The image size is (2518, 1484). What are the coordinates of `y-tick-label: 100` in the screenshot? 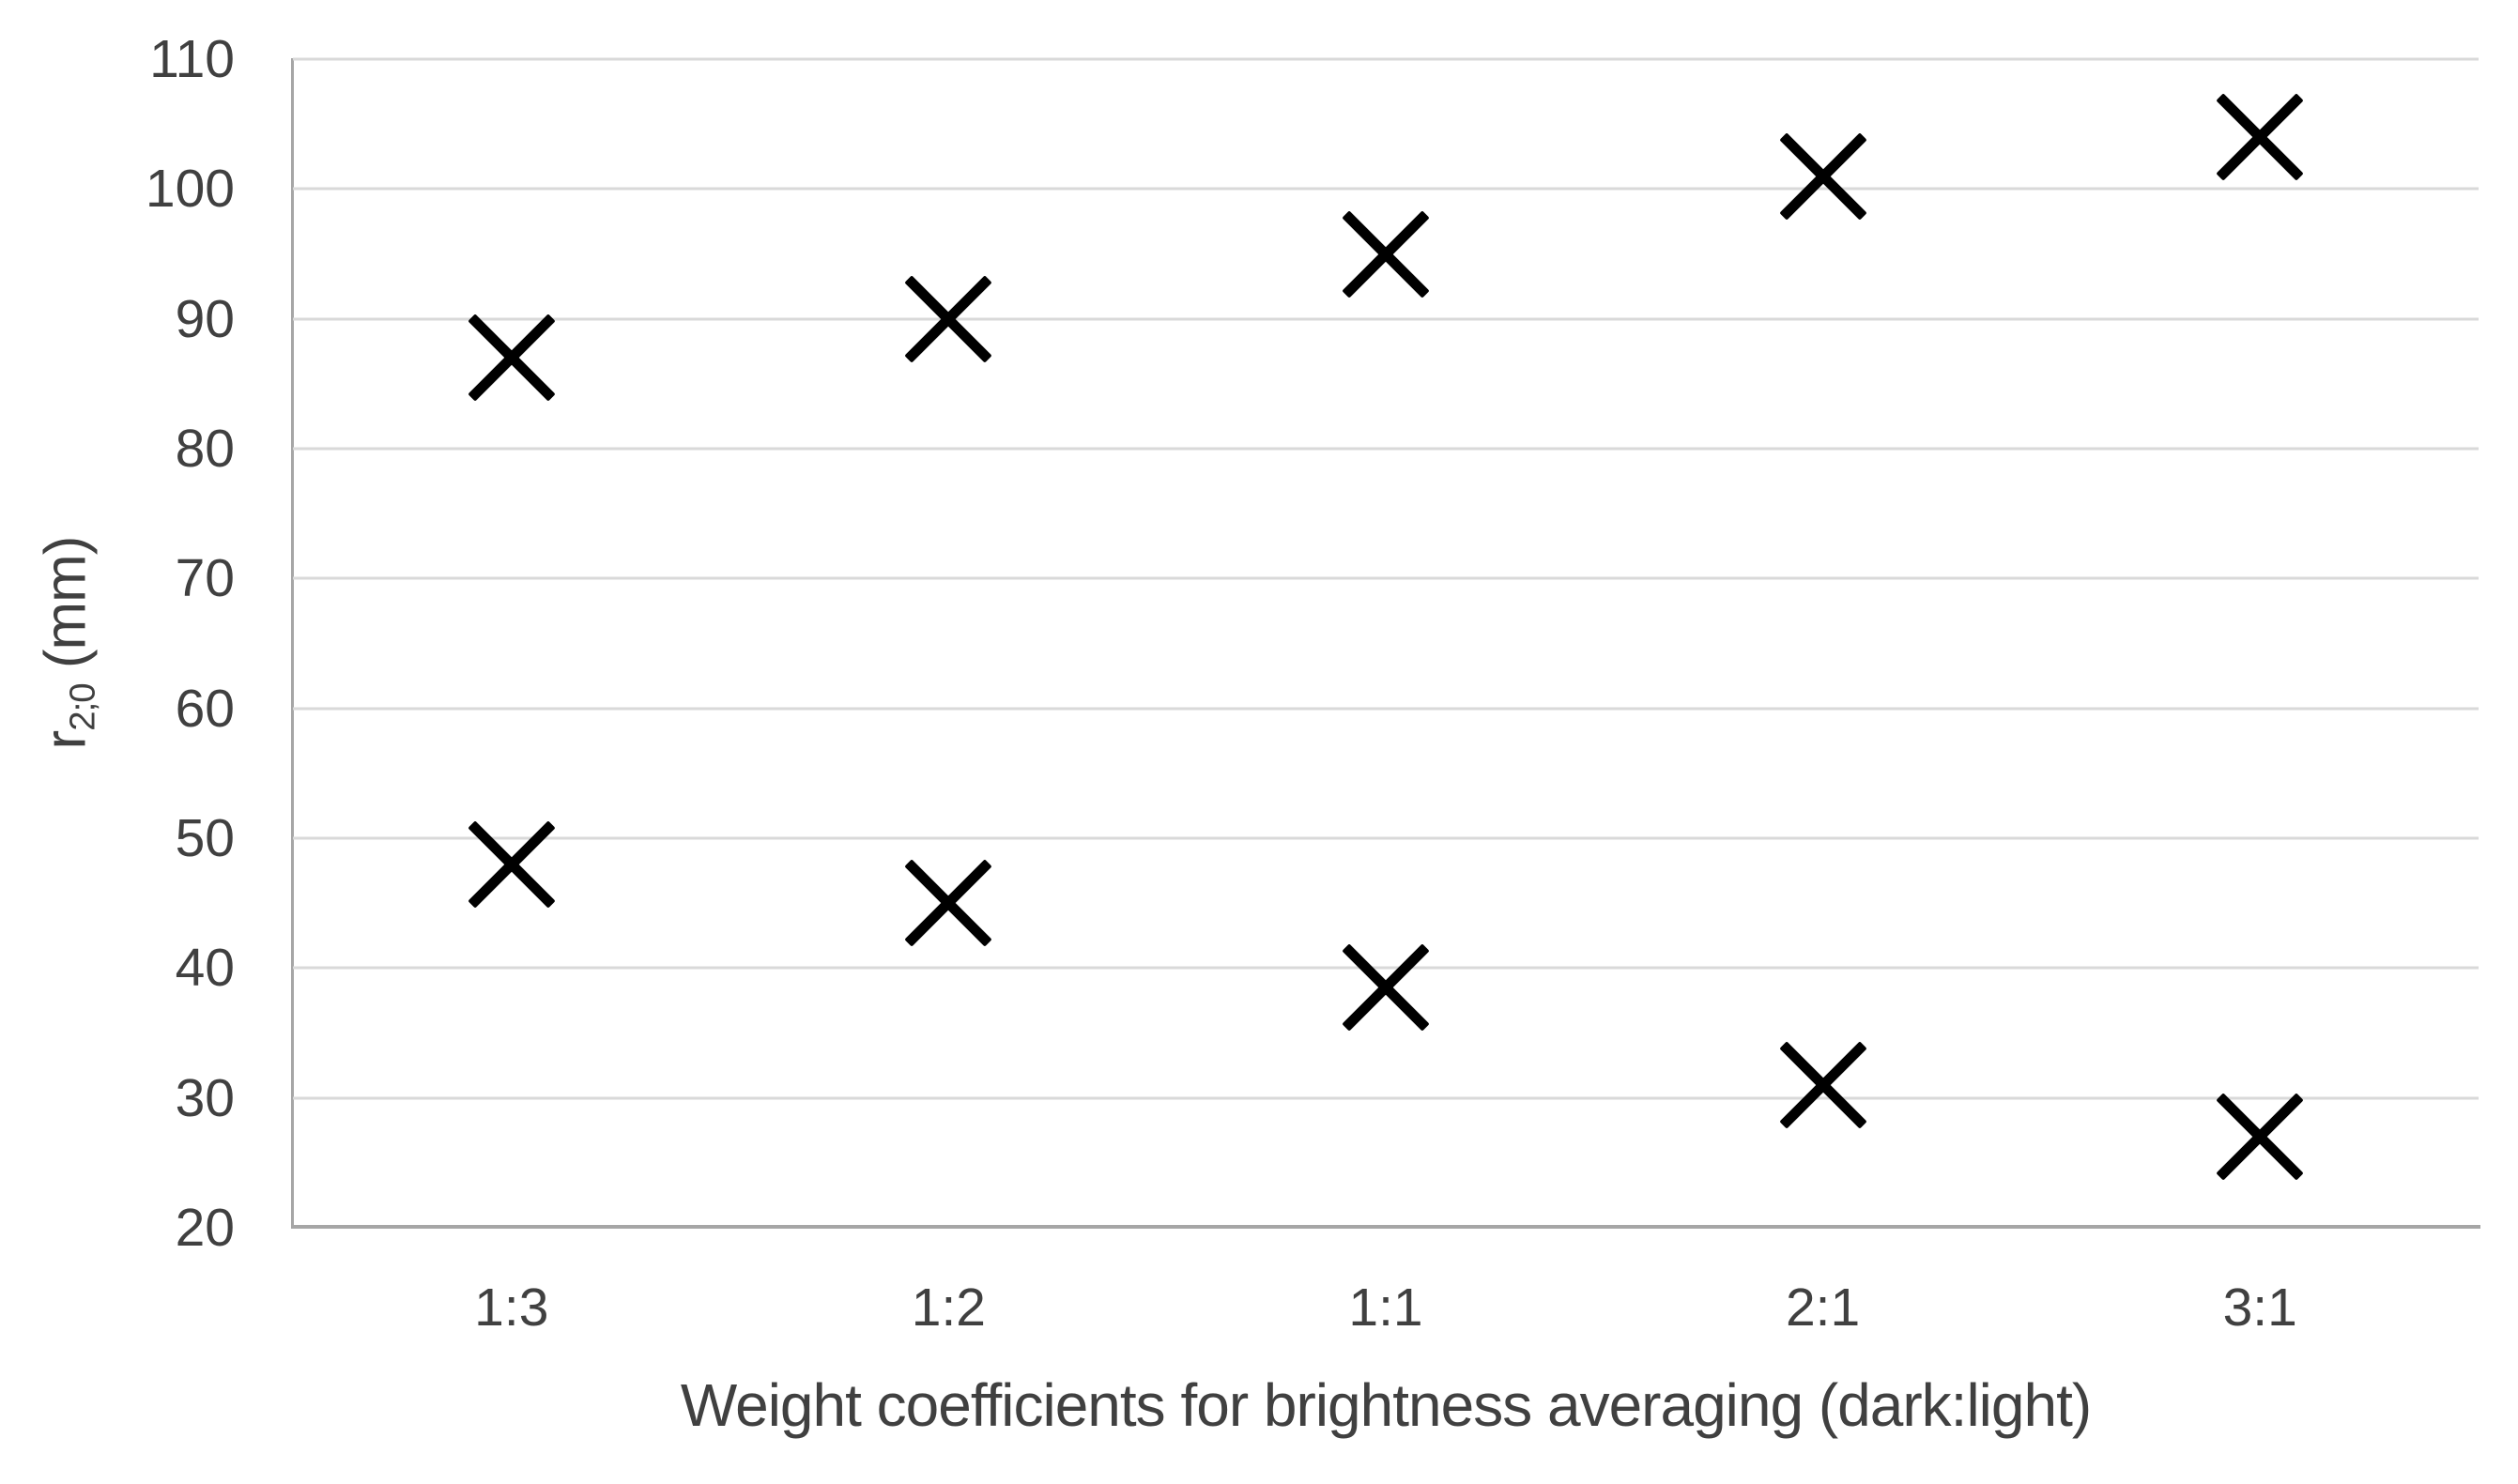 It's located at (190, 189).